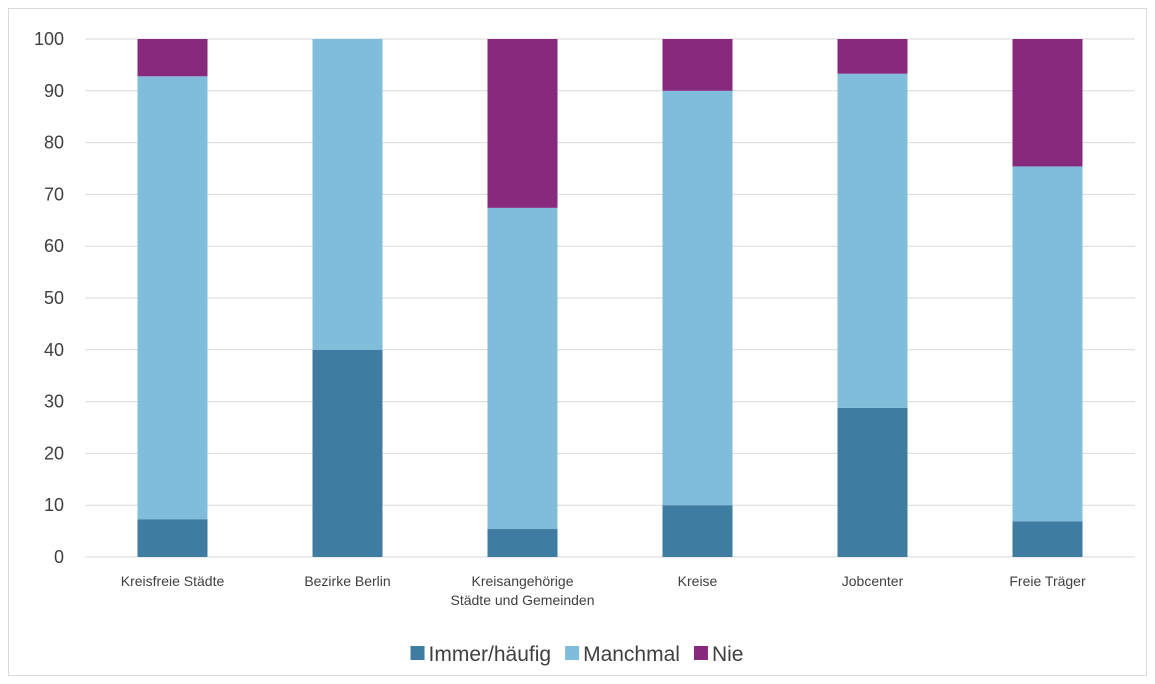 The image size is (1155, 684). Describe the element at coordinates (54, 350) in the screenshot. I see `y-tick-label: 40` at that location.